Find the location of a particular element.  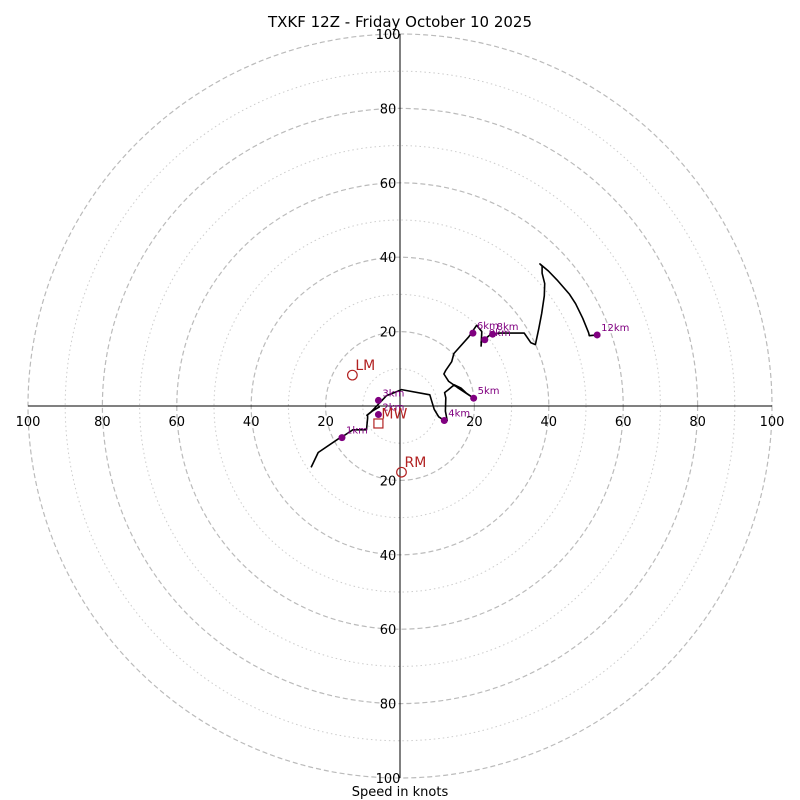

tick-right-60: 60 is located at coordinates (623, 422).